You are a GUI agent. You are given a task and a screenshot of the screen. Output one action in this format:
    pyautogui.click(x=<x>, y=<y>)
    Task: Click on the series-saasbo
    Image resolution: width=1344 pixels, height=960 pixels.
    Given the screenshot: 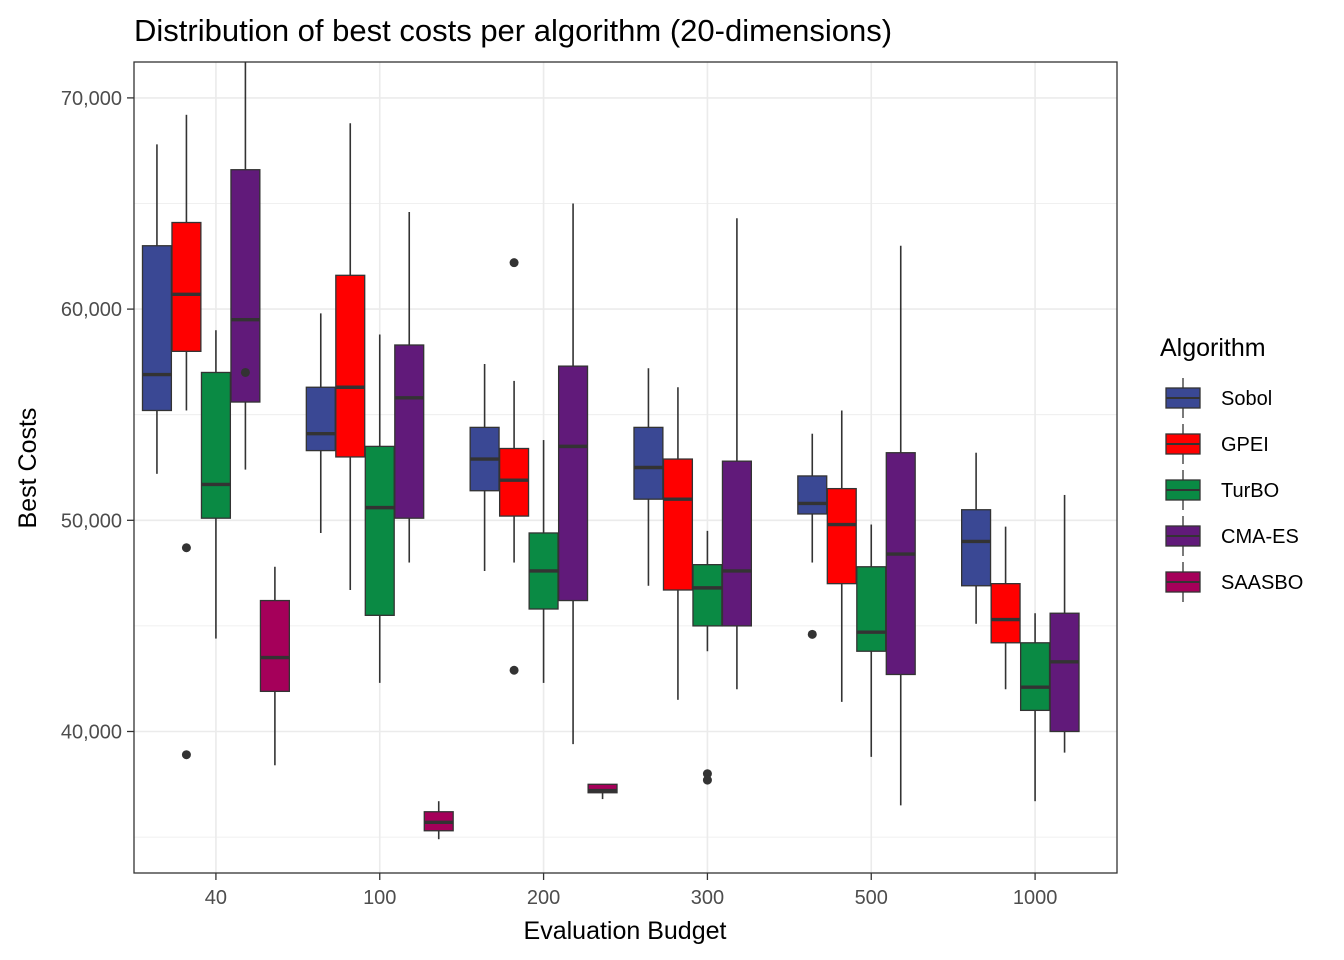 What is the action you would take?
    pyautogui.click(x=438, y=703)
    